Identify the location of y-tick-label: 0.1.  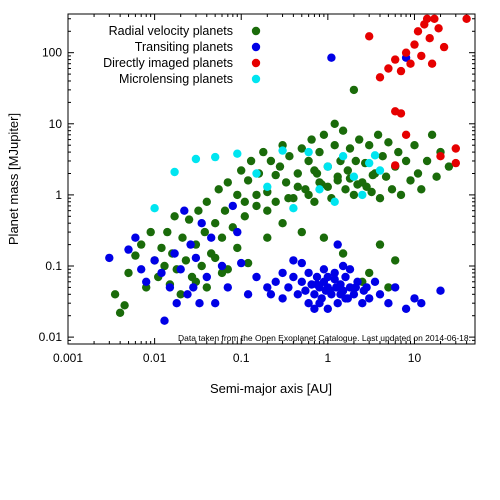
(53, 266).